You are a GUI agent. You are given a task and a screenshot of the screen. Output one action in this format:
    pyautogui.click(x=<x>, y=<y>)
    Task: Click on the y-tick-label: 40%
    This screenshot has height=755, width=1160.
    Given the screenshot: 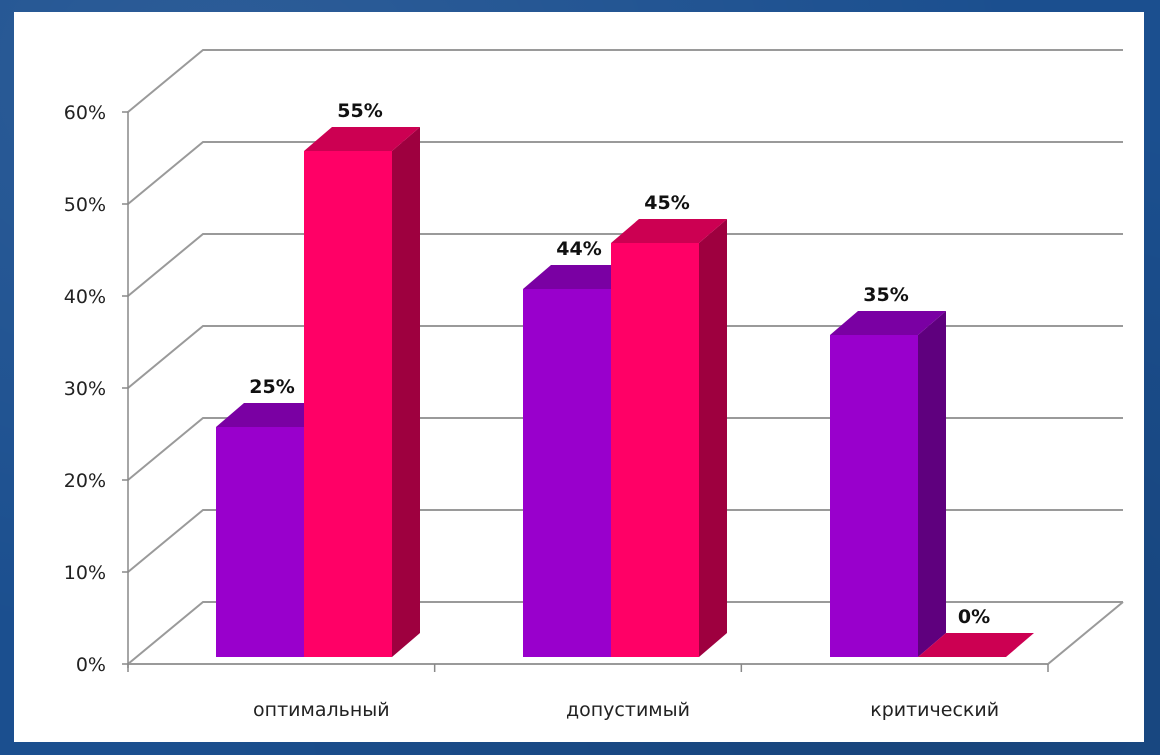 What is the action you would take?
    pyautogui.click(x=85, y=297)
    